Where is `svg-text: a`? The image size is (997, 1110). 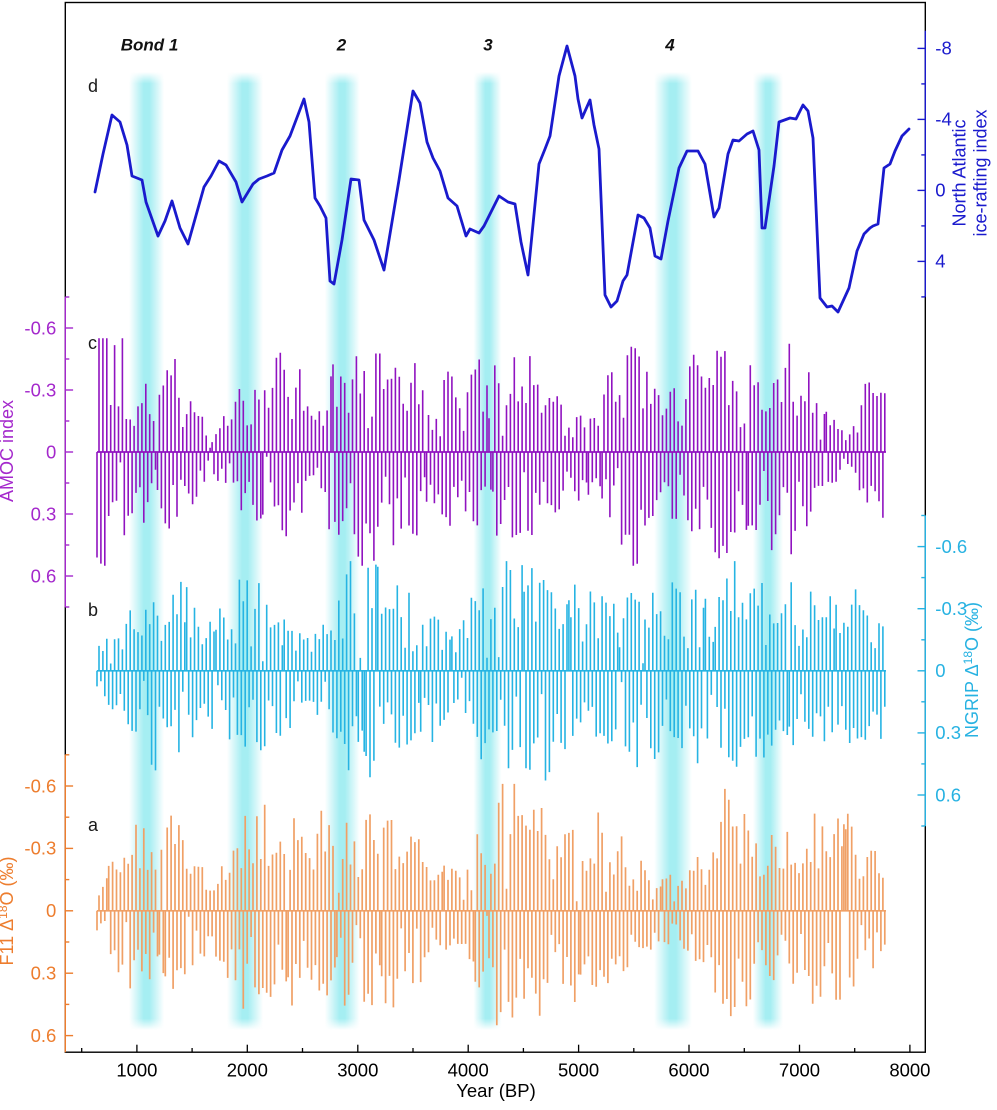 svg-text: a is located at coordinates (93, 825).